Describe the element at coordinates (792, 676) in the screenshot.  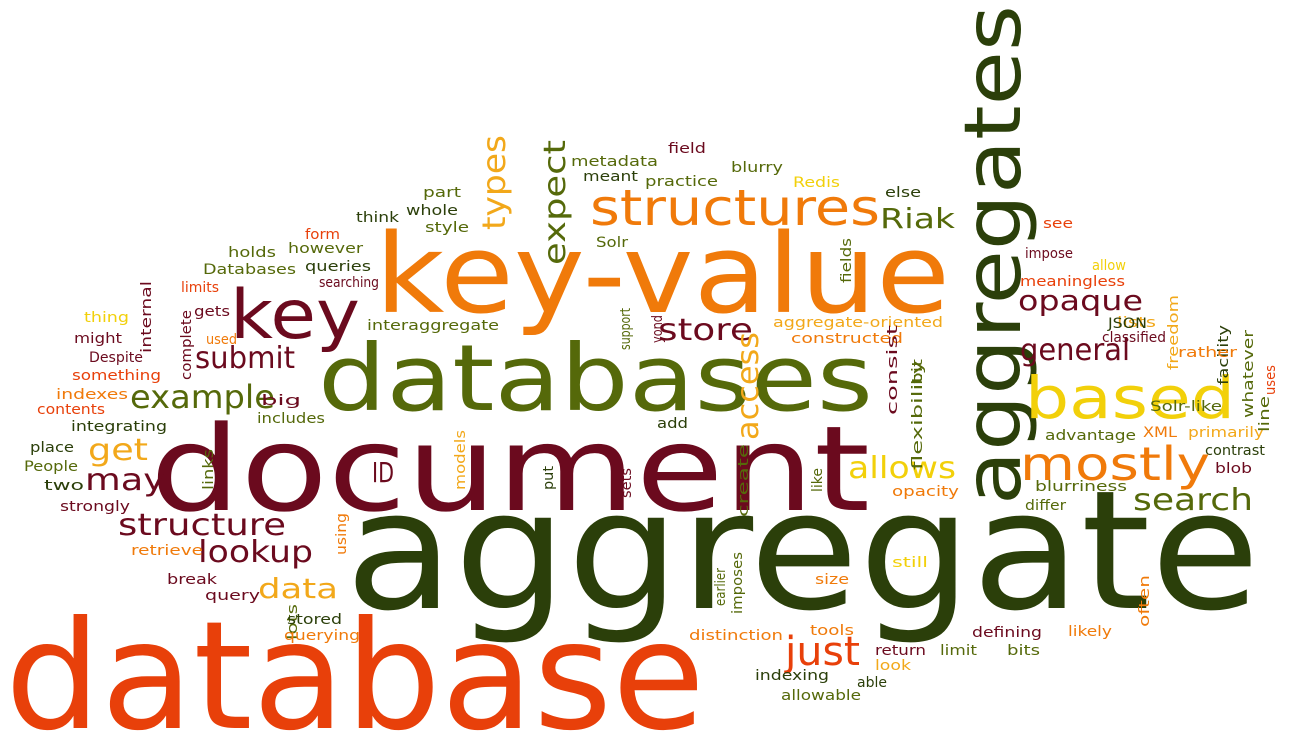
I see `cloud-word: indexing` at that location.